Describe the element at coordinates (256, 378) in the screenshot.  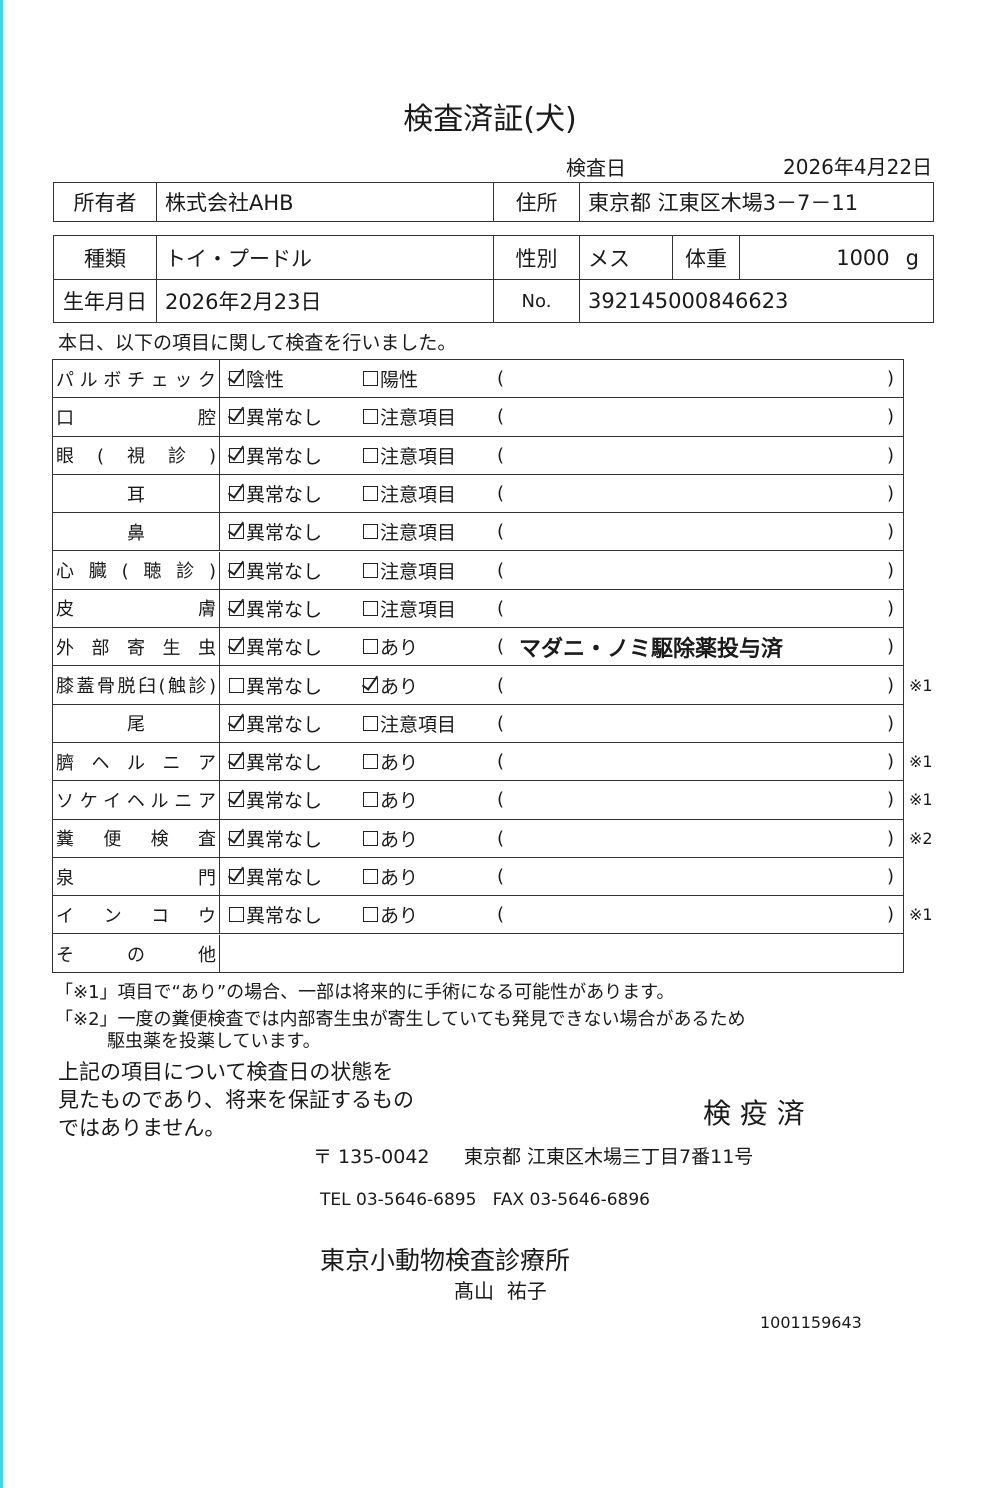
I see `option-1: 陰性` at that location.